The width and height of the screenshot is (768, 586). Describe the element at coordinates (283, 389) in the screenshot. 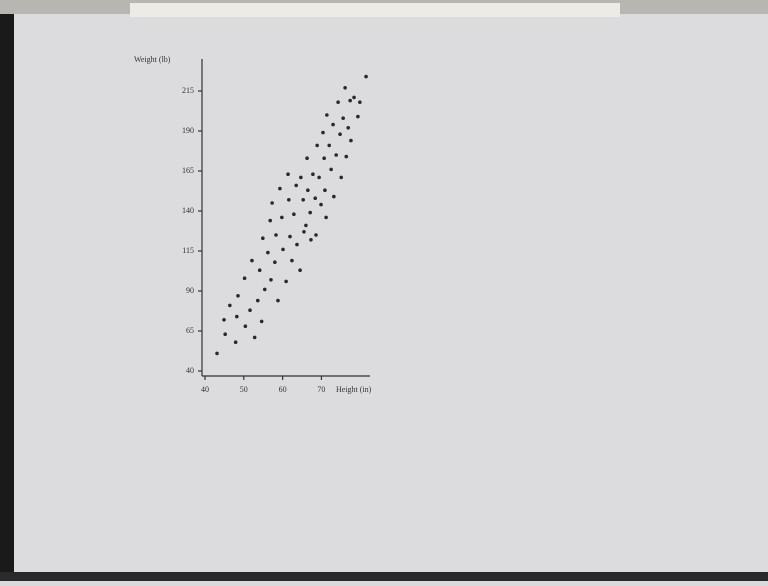

I see `x-tick-label: 60` at that location.